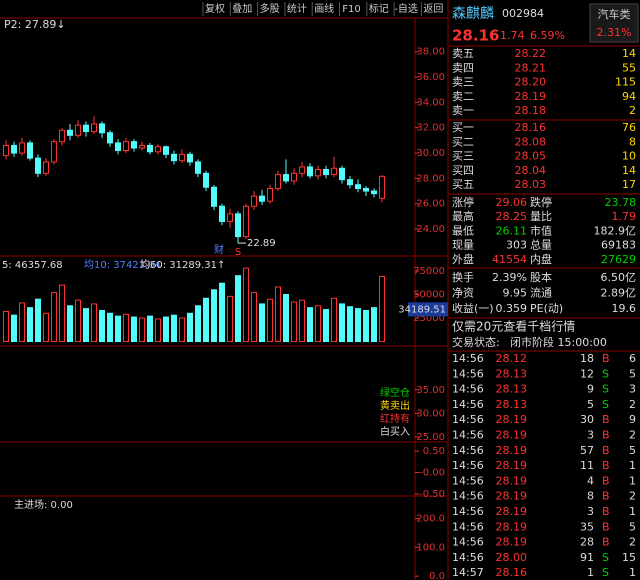 The width and height of the screenshot is (640, 580). Describe the element at coordinates (513, 327) in the screenshot. I see `notice: 仅需20元查看千档行情` at that location.